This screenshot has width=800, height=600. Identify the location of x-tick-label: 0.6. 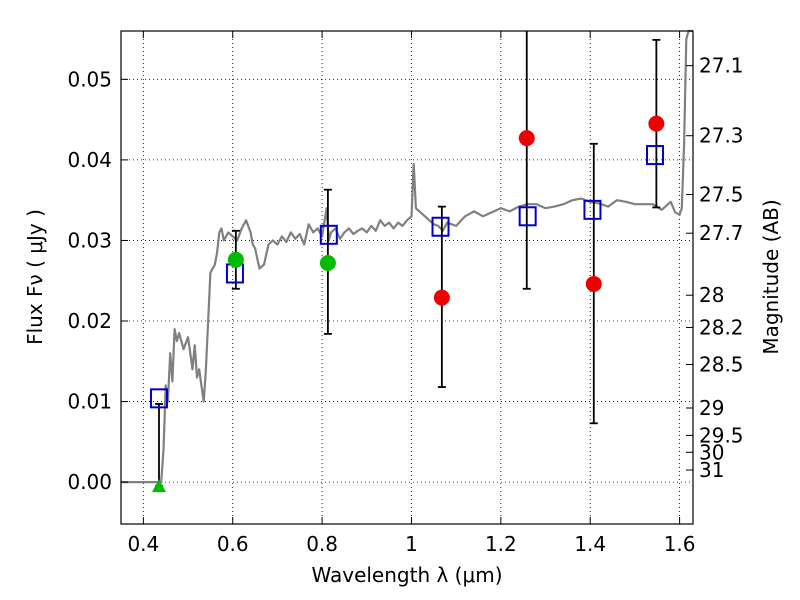
(233, 544).